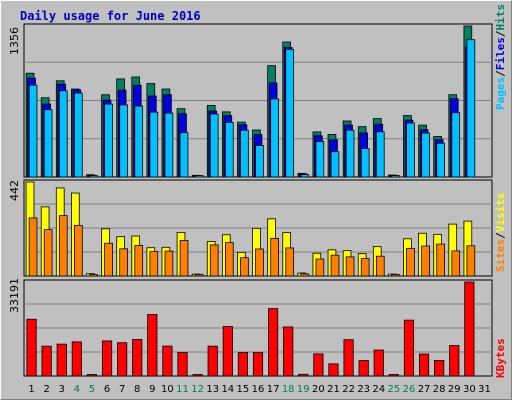 Image resolution: width=512 pixels, height=400 pixels. What do you see at coordinates (14, 41) in the screenshot?
I see `top-ymax-label: 1356` at bounding box center [14, 41].